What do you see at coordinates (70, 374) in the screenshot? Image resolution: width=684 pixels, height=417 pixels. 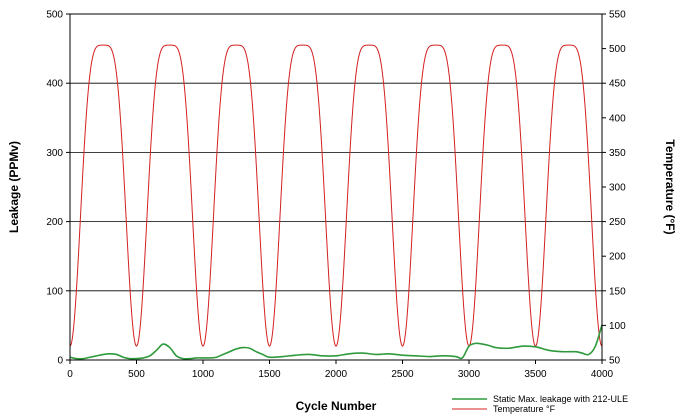 I see `x-tick-label: 0` at bounding box center [70, 374].